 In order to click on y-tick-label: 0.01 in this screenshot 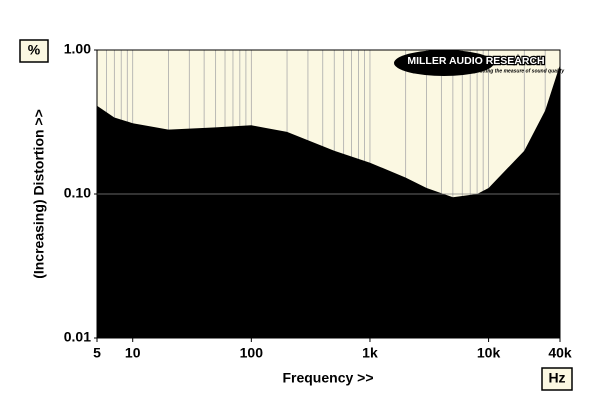, I will do `click(77, 337)`.